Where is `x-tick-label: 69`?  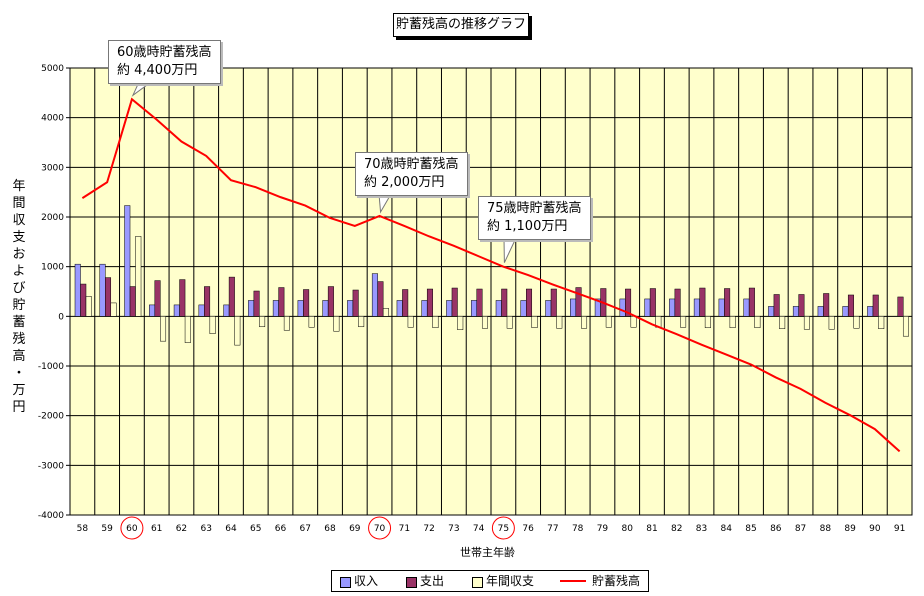 x-tick-label: 69 is located at coordinates (355, 529).